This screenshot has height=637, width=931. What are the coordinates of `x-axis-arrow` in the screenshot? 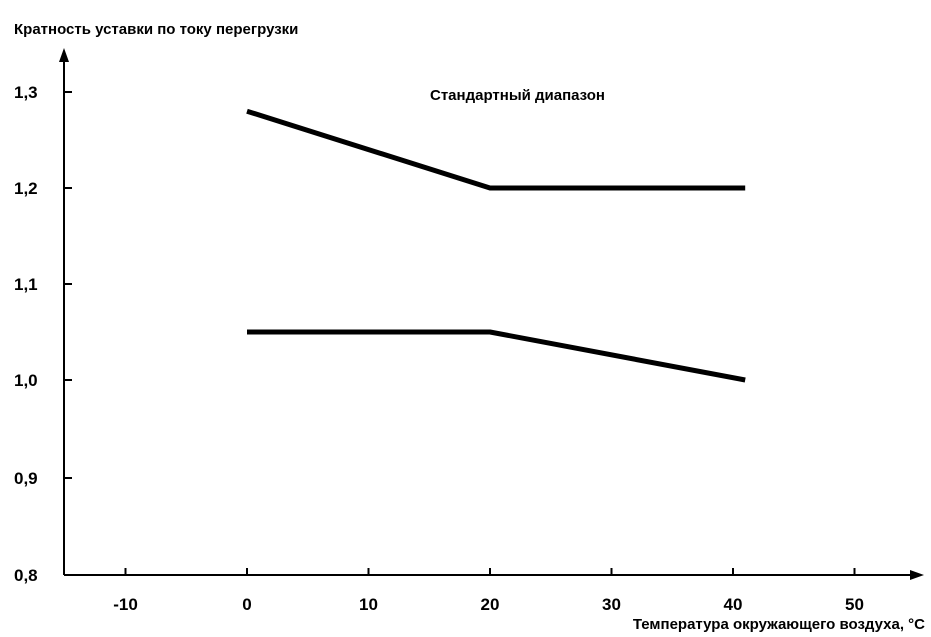 It's located at (917, 575).